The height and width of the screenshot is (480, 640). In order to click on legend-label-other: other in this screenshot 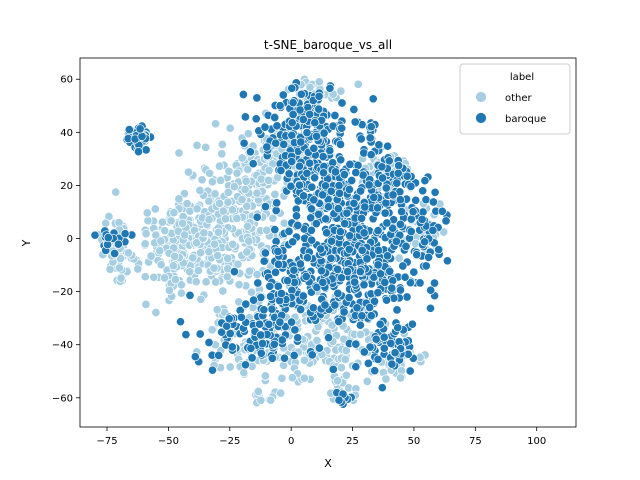, I will do `click(519, 98)`.